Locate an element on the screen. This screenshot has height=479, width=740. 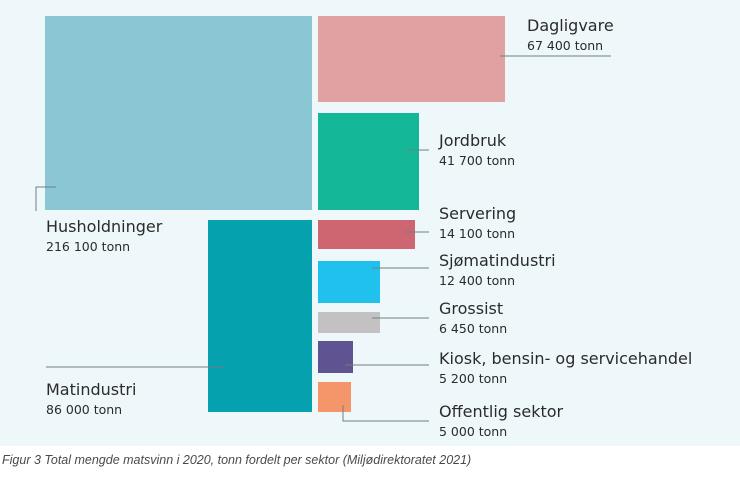
category-label-dagligvare: Dagligvare is located at coordinates (570, 25).